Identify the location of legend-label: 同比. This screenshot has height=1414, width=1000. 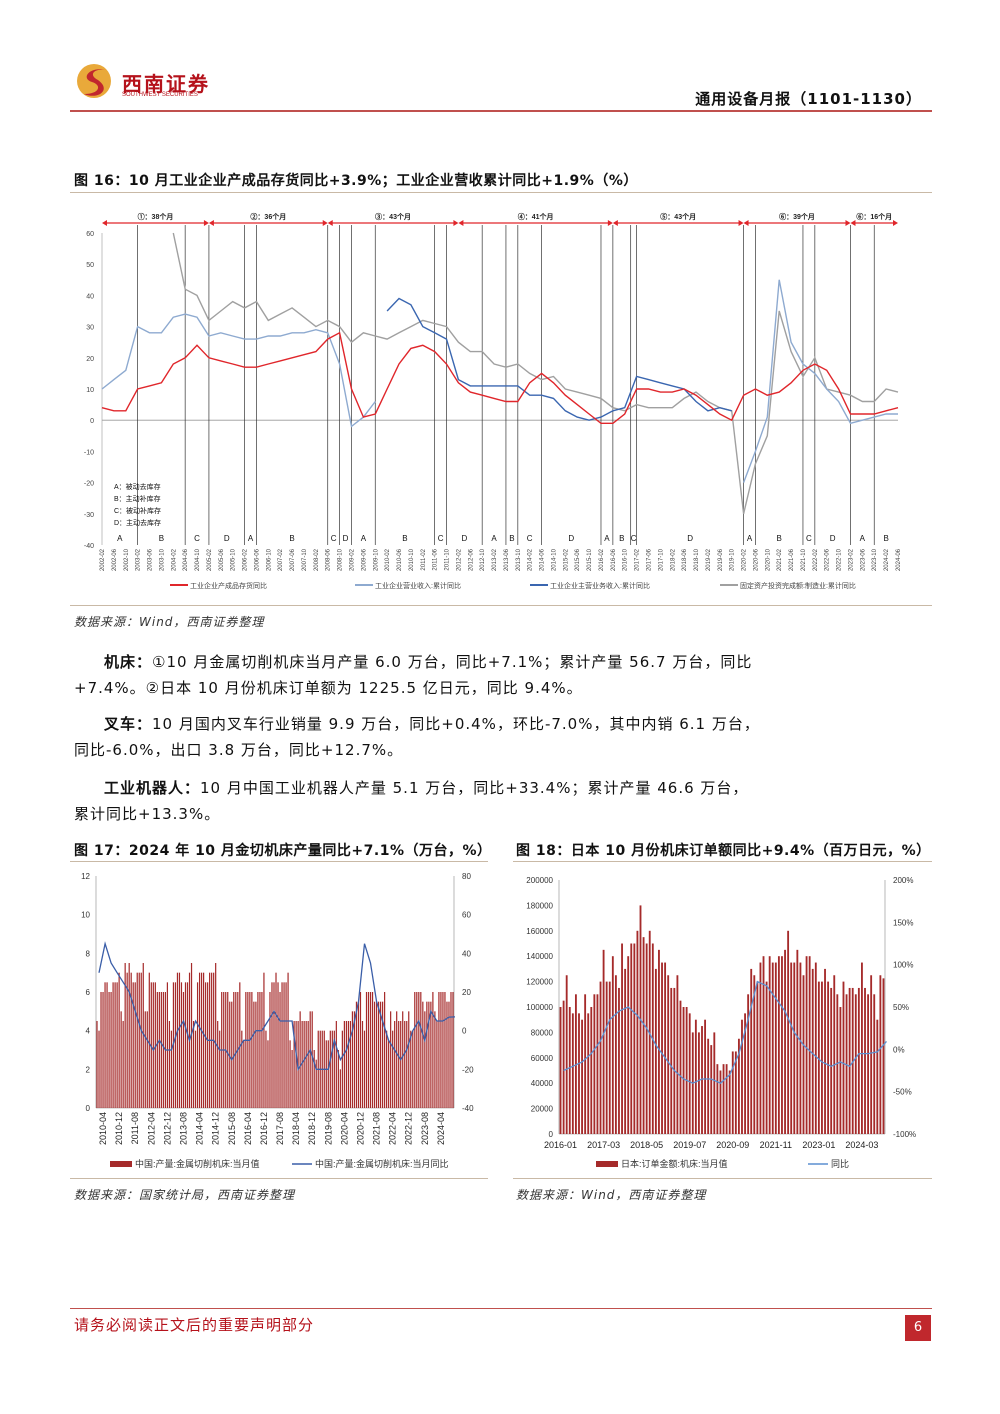
(840, 1163).